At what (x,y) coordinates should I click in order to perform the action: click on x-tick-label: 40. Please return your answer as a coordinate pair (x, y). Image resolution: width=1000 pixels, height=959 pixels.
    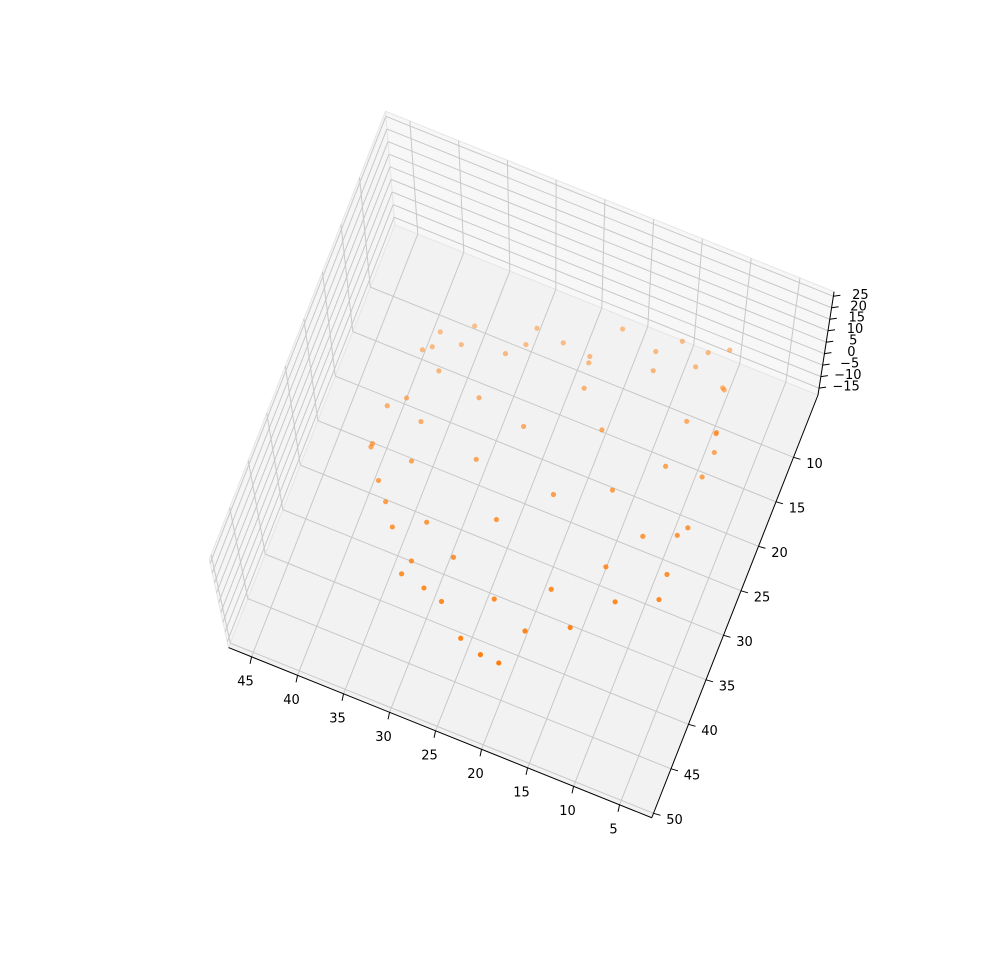
    Looking at the image, I should click on (291, 700).